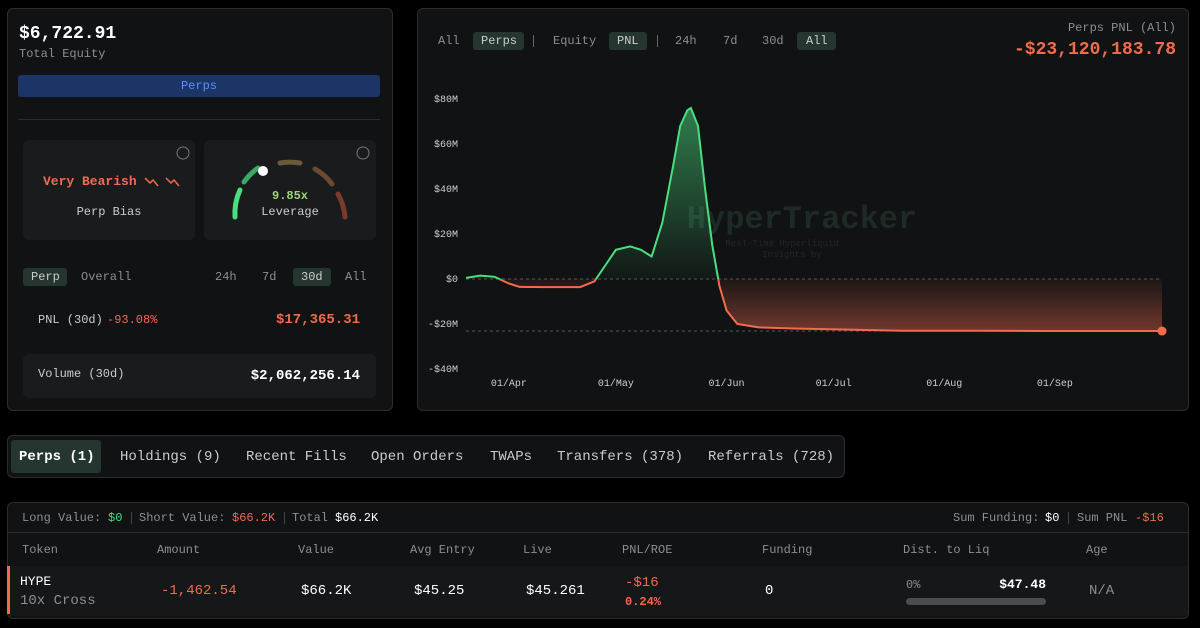 The image size is (1200, 628). I want to click on bias-card, so click(109, 190).